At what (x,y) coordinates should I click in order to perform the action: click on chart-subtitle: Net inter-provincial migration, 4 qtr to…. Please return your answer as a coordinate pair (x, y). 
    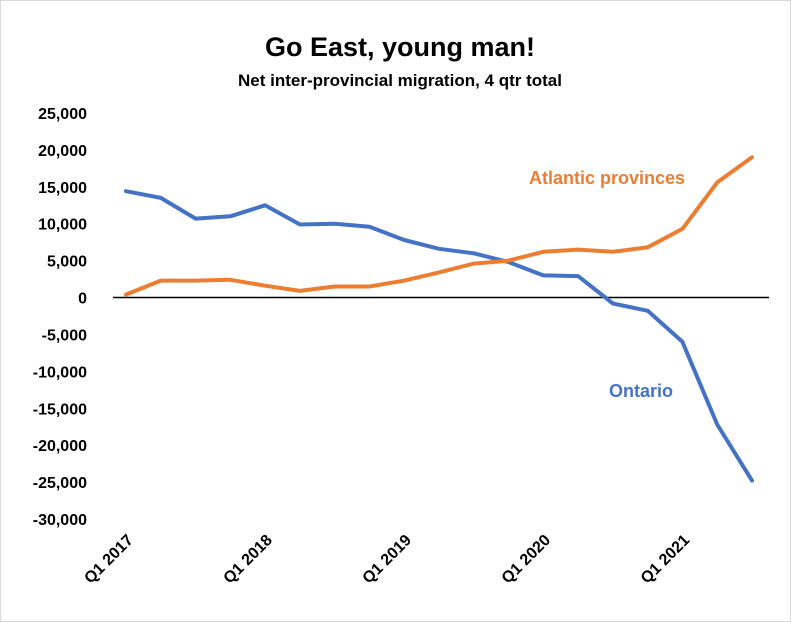
    Looking at the image, I should click on (400, 80).